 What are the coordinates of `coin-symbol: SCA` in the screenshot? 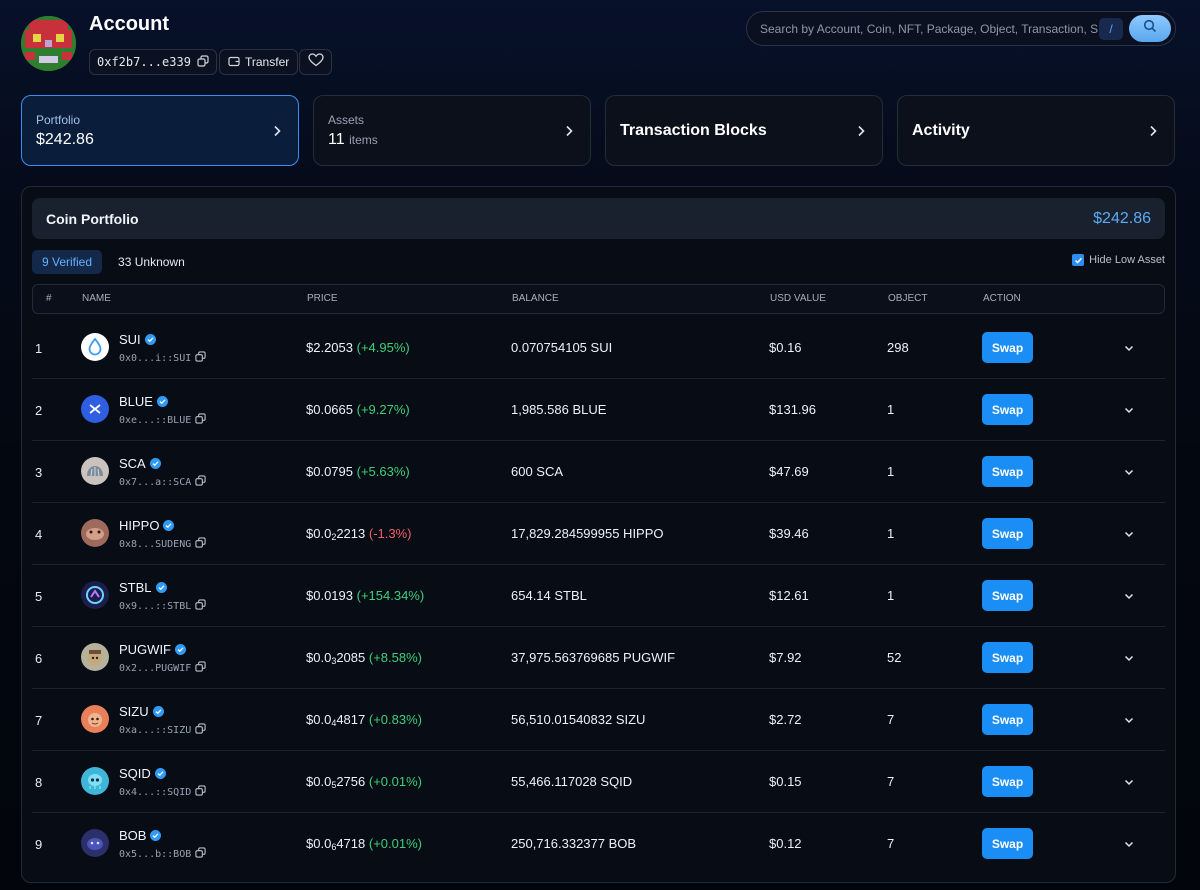 It's located at (132, 463).